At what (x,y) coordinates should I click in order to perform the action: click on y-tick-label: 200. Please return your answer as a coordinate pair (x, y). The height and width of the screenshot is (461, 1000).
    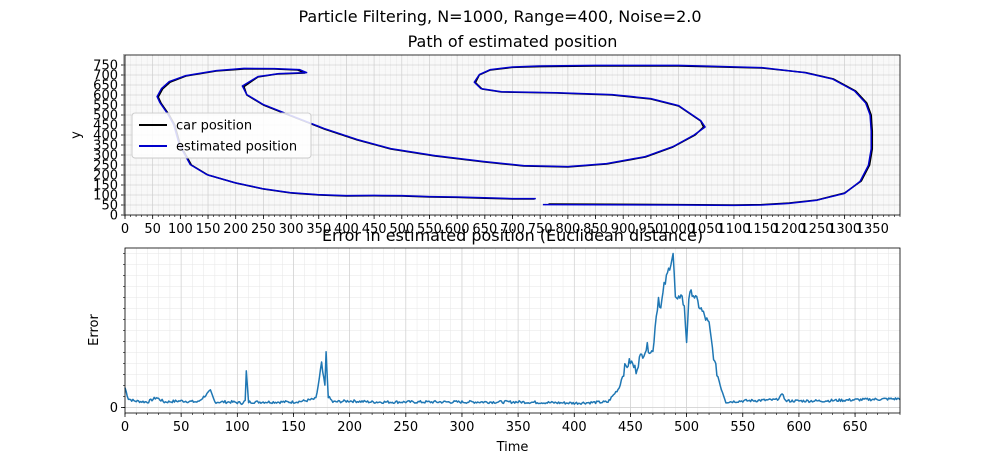
    Looking at the image, I should click on (105, 176).